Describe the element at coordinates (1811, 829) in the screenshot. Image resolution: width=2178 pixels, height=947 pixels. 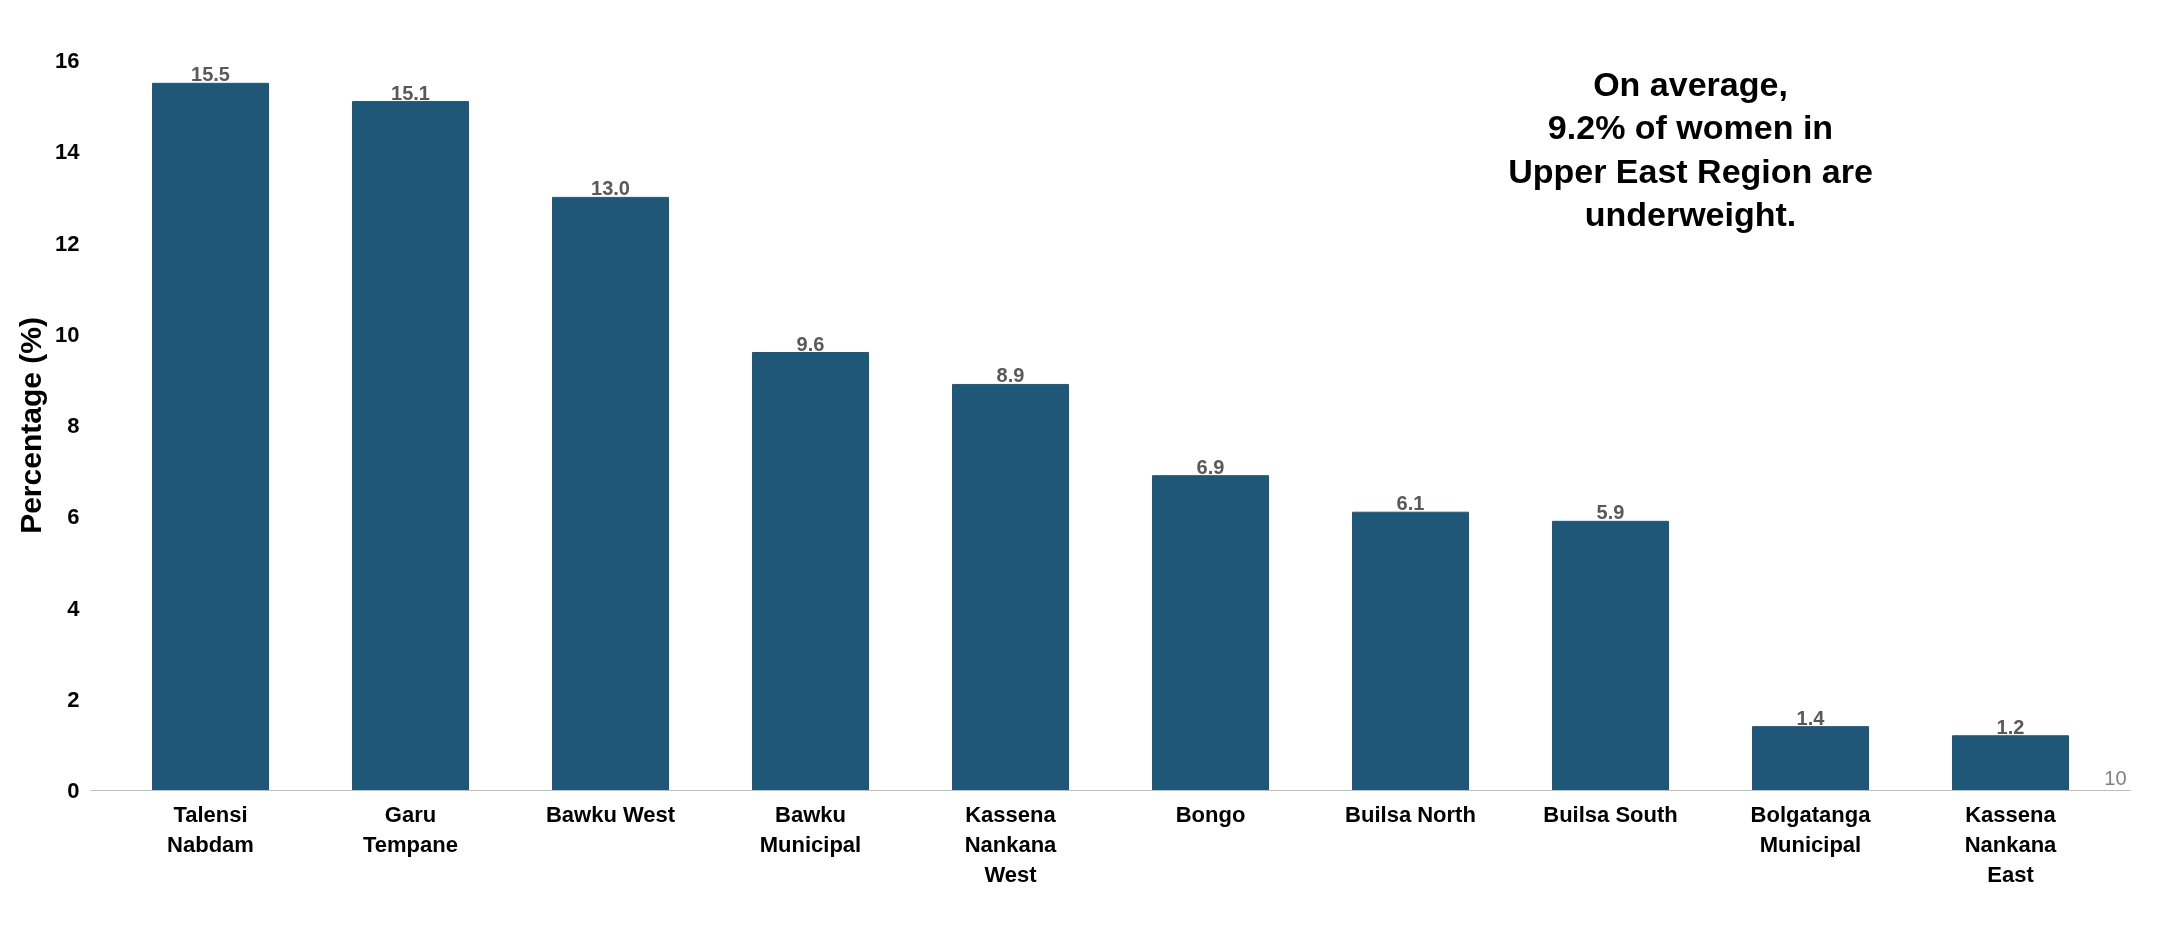
I see `x-tick-label: Bolgatanga Municipal` at that location.